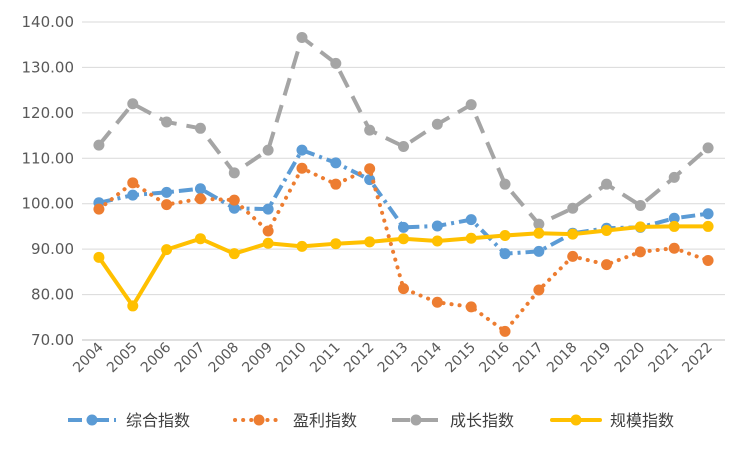  What do you see at coordinates (596, 358) in the screenshot?
I see `x-tick-label: 2019` at bounding box center [596, 358].